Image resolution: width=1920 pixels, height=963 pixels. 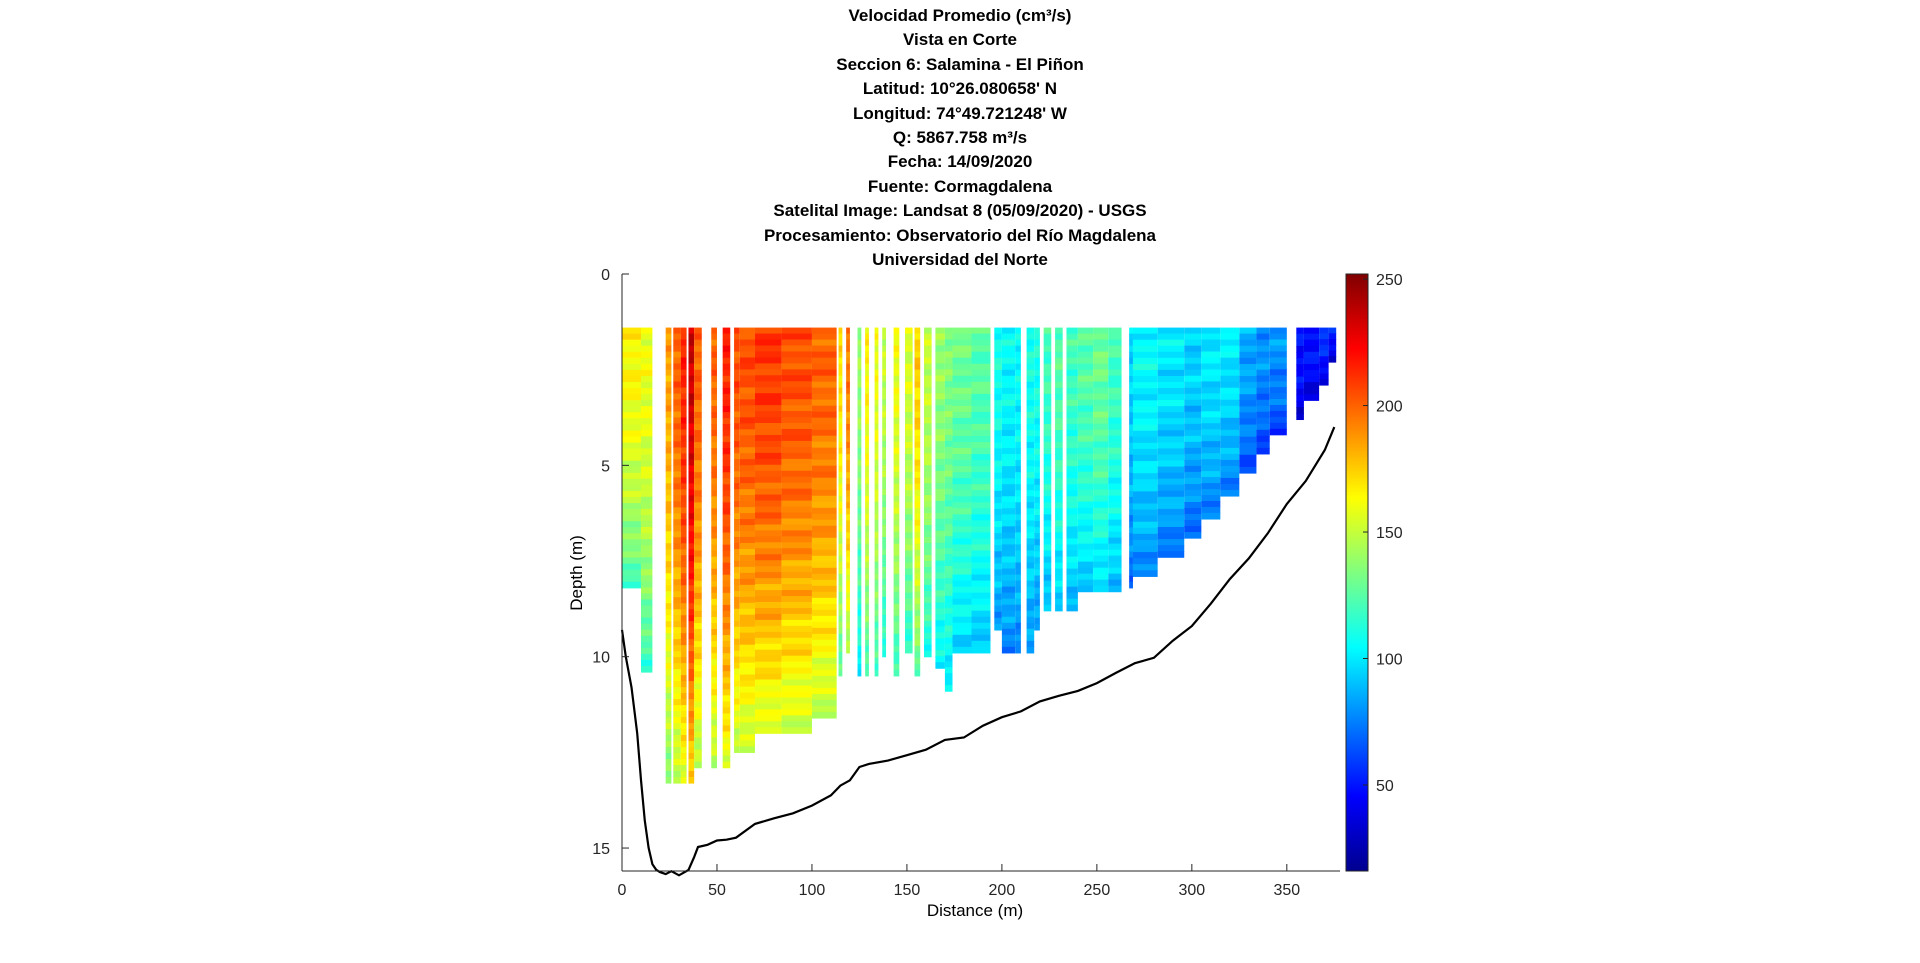 I want to click on title-line: Fuente: Cormagdalena, so click(x=960, y=186).